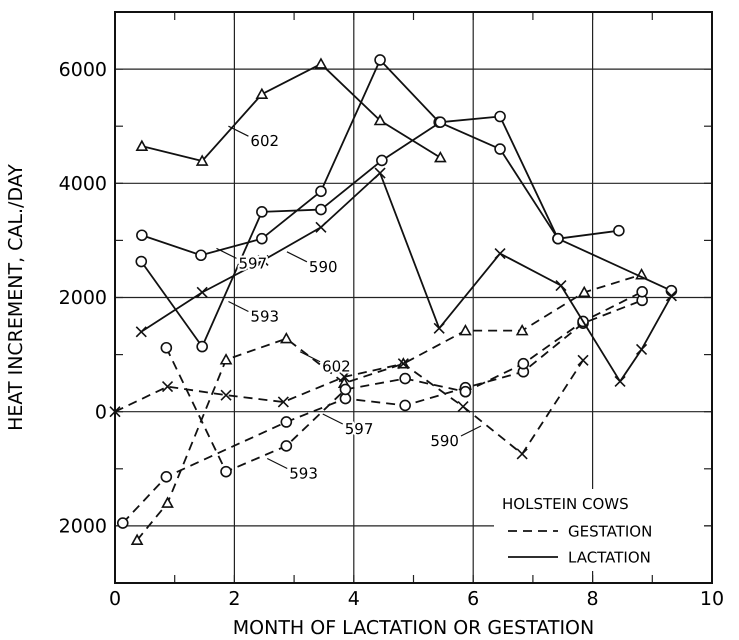 Image resolution: width=739 pixels, height=640 pixels. Describe the element at coordinates (610, 531) in the screenshot. I see `legend-label: GESTATION` at that location.